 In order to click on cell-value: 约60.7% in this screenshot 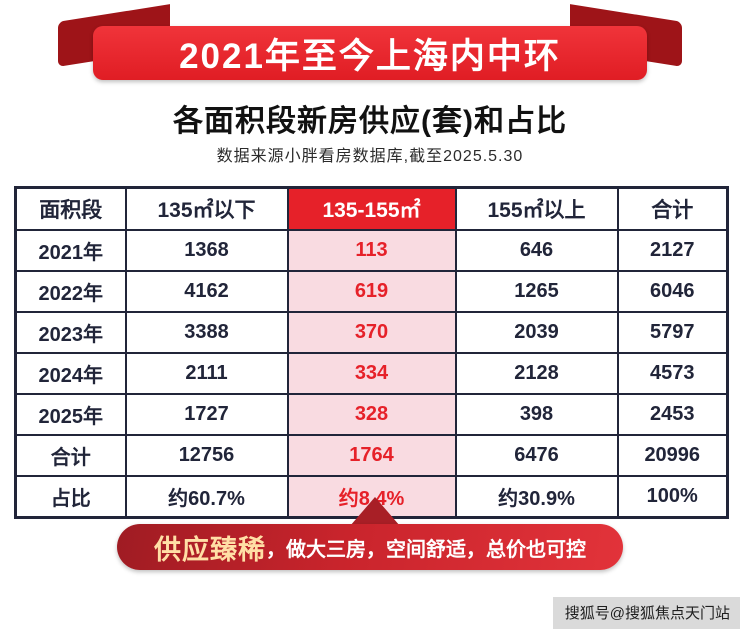, I will do `click(206, 497)`.